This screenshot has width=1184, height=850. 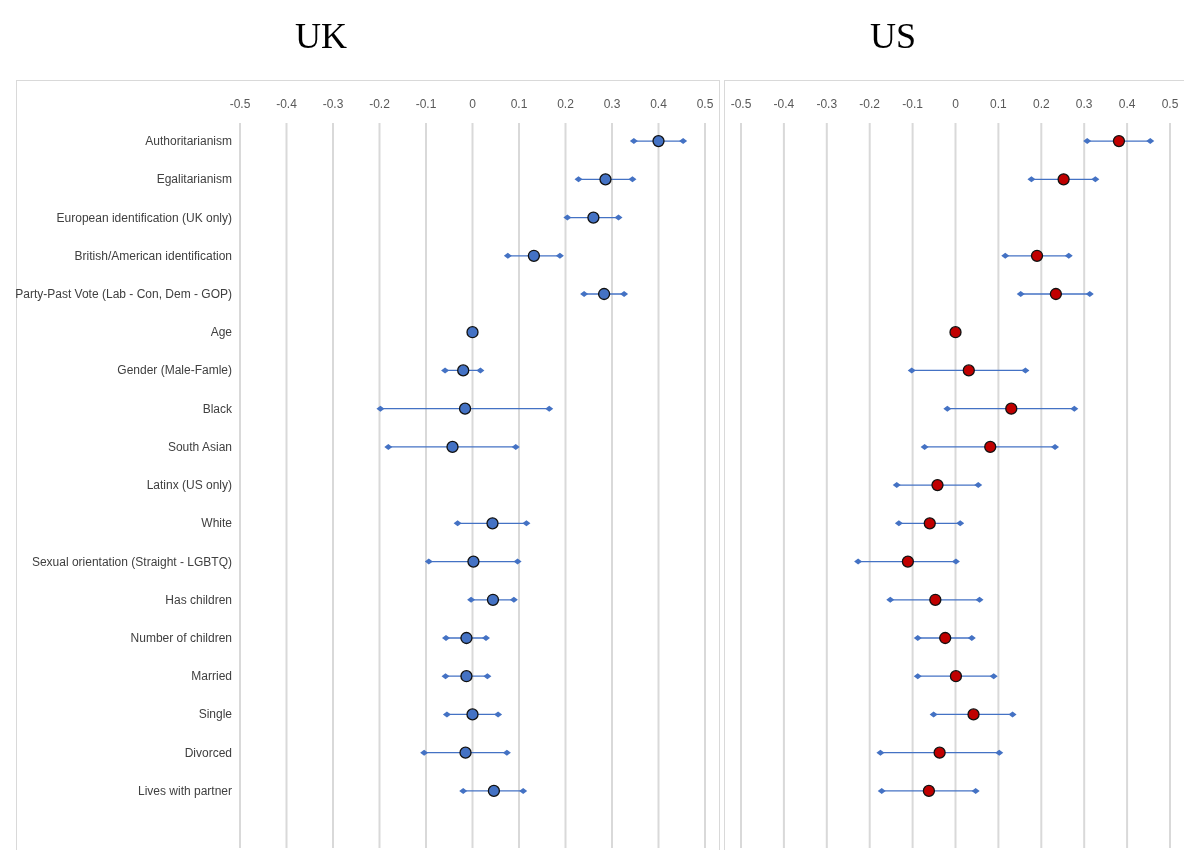 I want to click on y-tick-label: Authoritarianism, so click(x=188, y=141).